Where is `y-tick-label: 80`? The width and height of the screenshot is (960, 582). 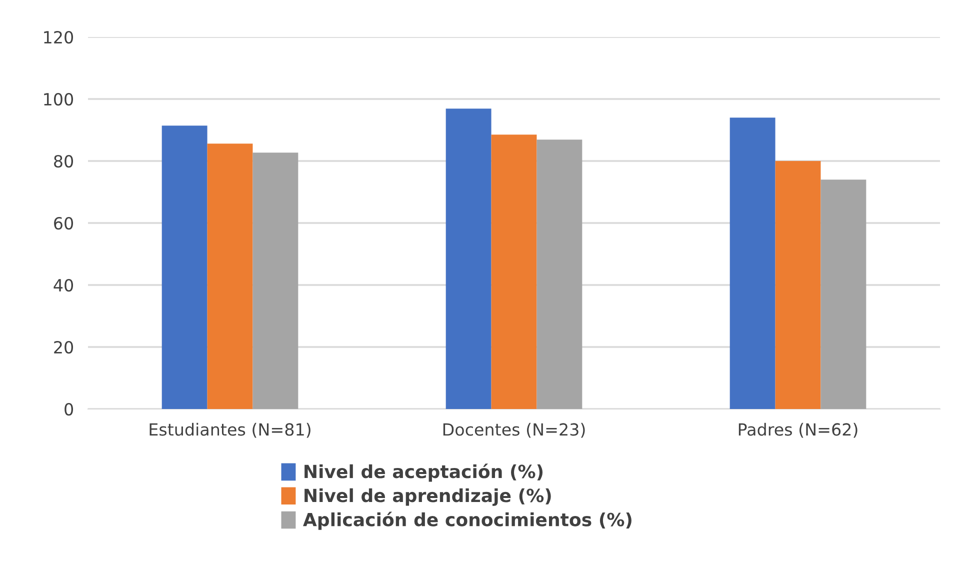 y-tick-label: 80 is located at coordinates (64, 161).